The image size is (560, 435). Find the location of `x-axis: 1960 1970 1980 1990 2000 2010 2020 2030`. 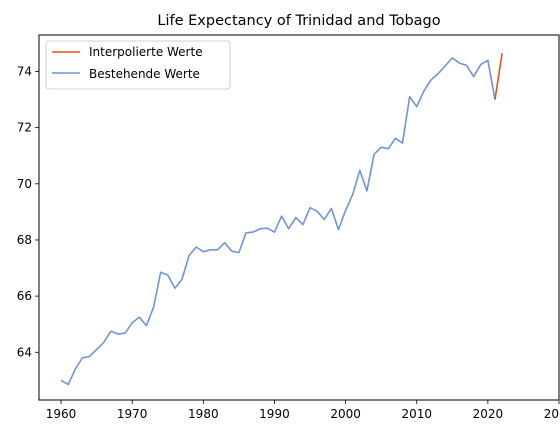

x-axis: 1960 1970 1980 1990 2000 2010 2020 2030 is located at coordinates (303, 410).